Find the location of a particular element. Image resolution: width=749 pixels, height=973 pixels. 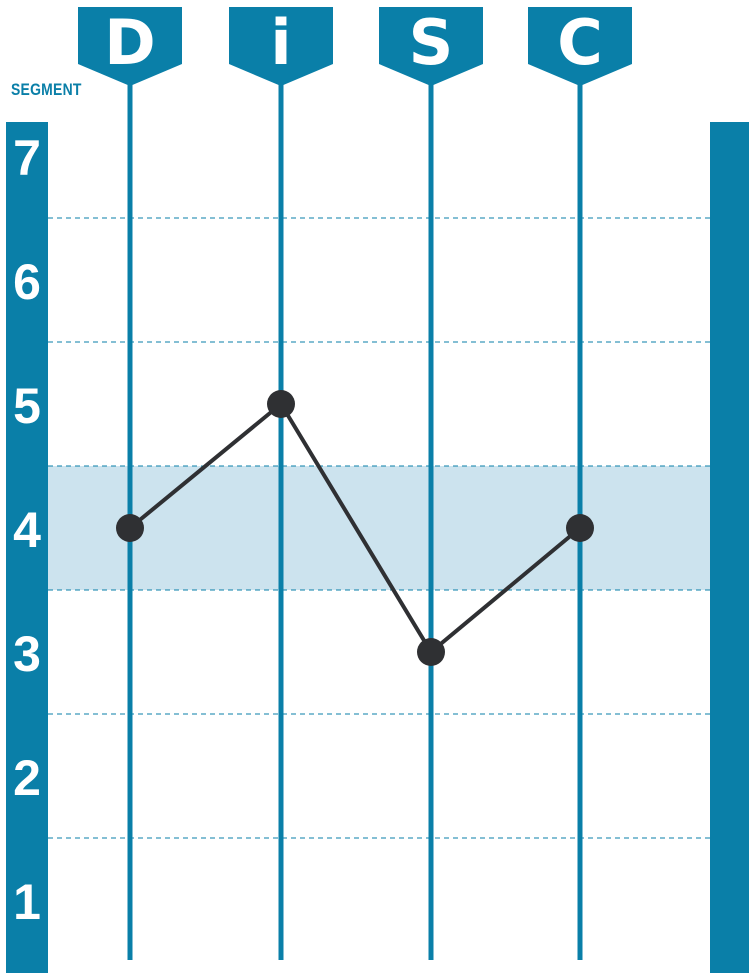

segment-tick-label: 3 is located at coordinates (27, 654).